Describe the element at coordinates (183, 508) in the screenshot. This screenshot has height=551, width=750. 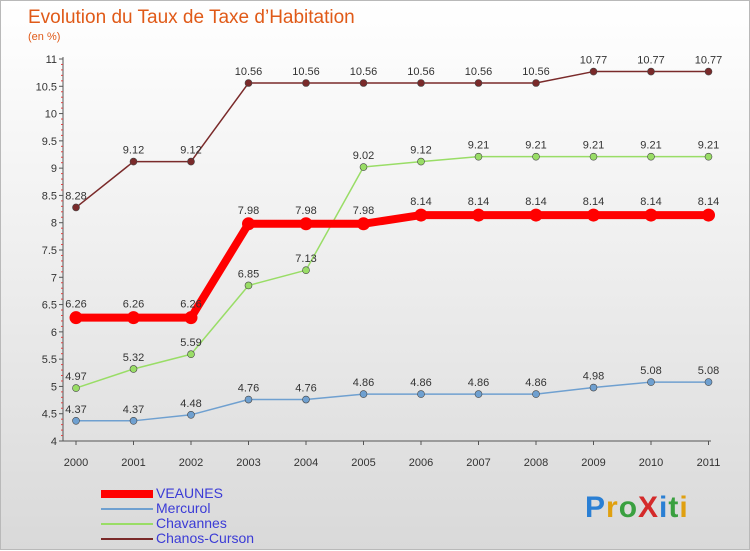
I see `legend-label: Mercurol` at that location.